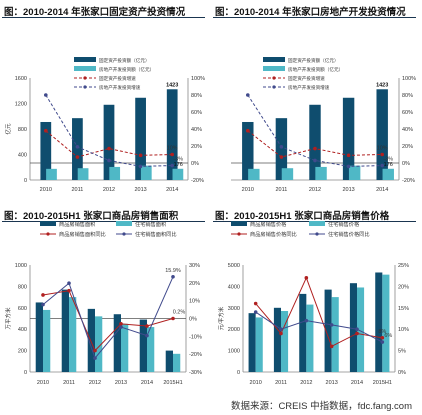  Describe the element at coordinates (196, 96) in the screenshot. I see `y2-tick-label: 80%` at that location.